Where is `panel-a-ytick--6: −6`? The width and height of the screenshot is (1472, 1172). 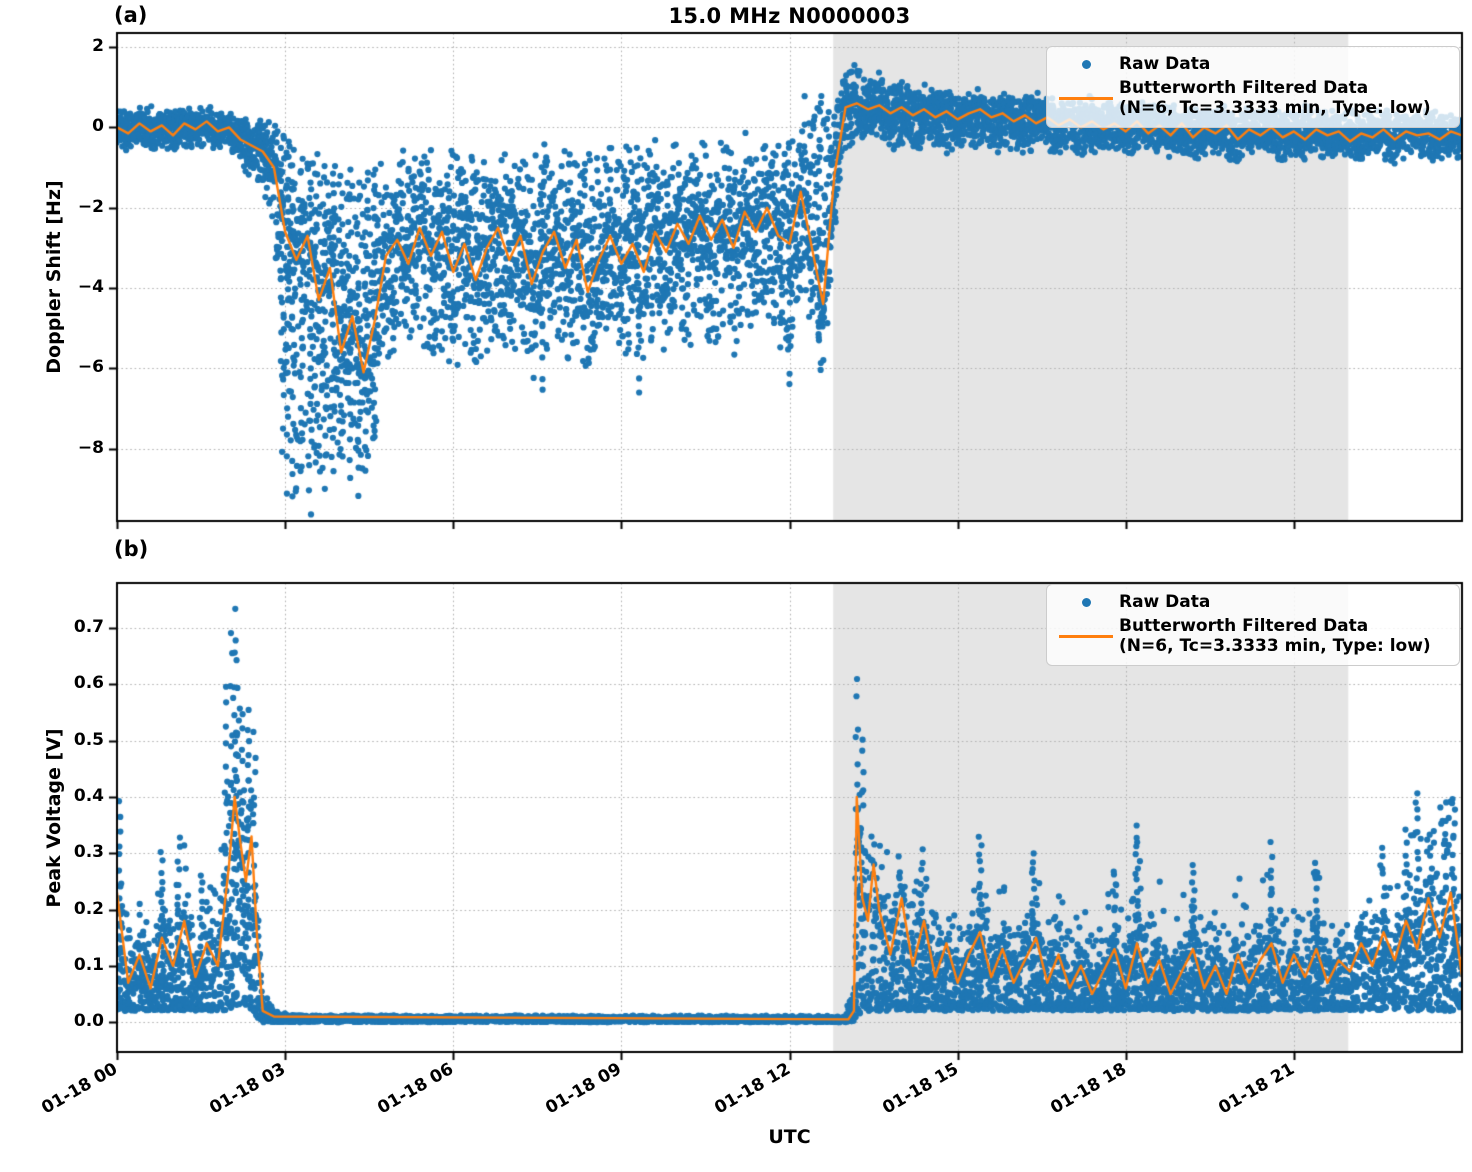
panel-a-ytick--6: −6 is located at coordinates (90, 367).